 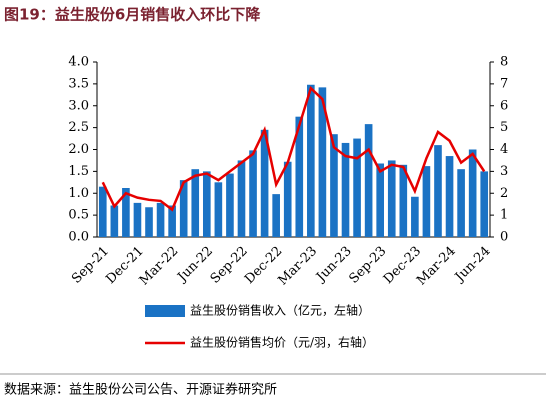 I want to click on y2-tick-label: 8, so click(x=504, y=62).